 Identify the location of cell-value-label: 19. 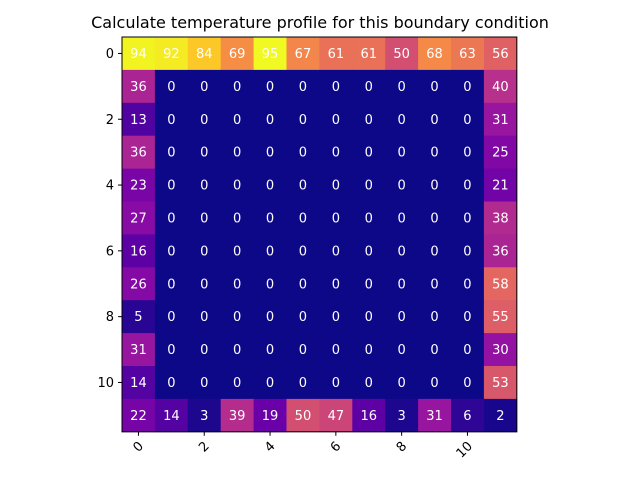
(270, 416).